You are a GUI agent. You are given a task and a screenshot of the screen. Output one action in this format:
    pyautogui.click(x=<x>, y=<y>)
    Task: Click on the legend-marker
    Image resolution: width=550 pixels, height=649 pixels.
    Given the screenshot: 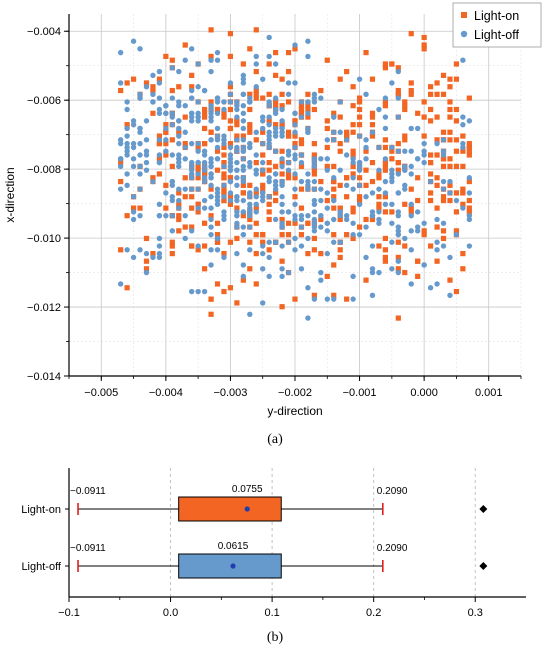 What is the action you would take?
    pyautogui.click(x=464, y=34)
    